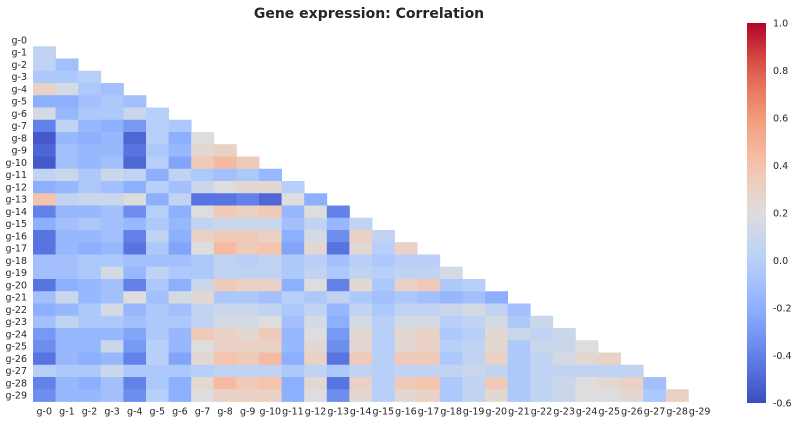 The width and height of the screenshot is (798, 427). Describe the element at coordinates (16, 347) in the screenshot. I see `y-tick-label: g-25` at that location.